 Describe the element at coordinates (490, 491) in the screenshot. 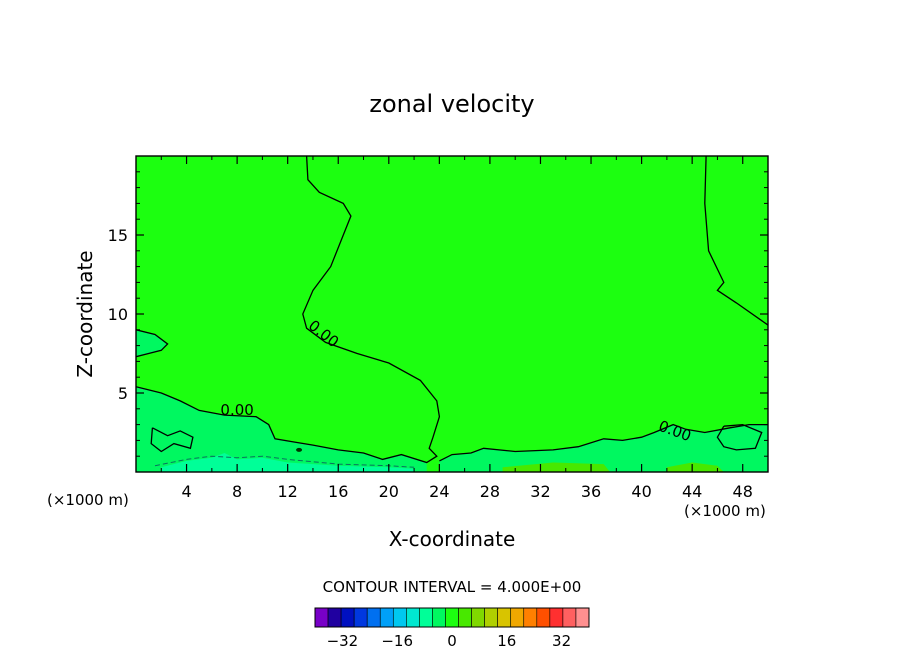

I see `x-tick-label: 28` at that location.